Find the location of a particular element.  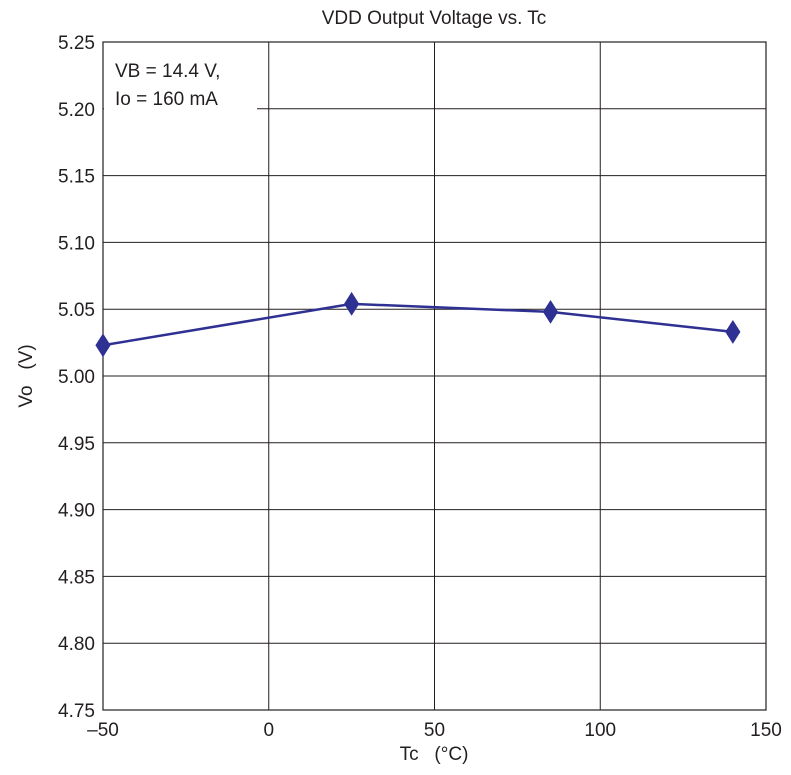

y-tick-label: 4.75 is located at coordinates (76, 711).